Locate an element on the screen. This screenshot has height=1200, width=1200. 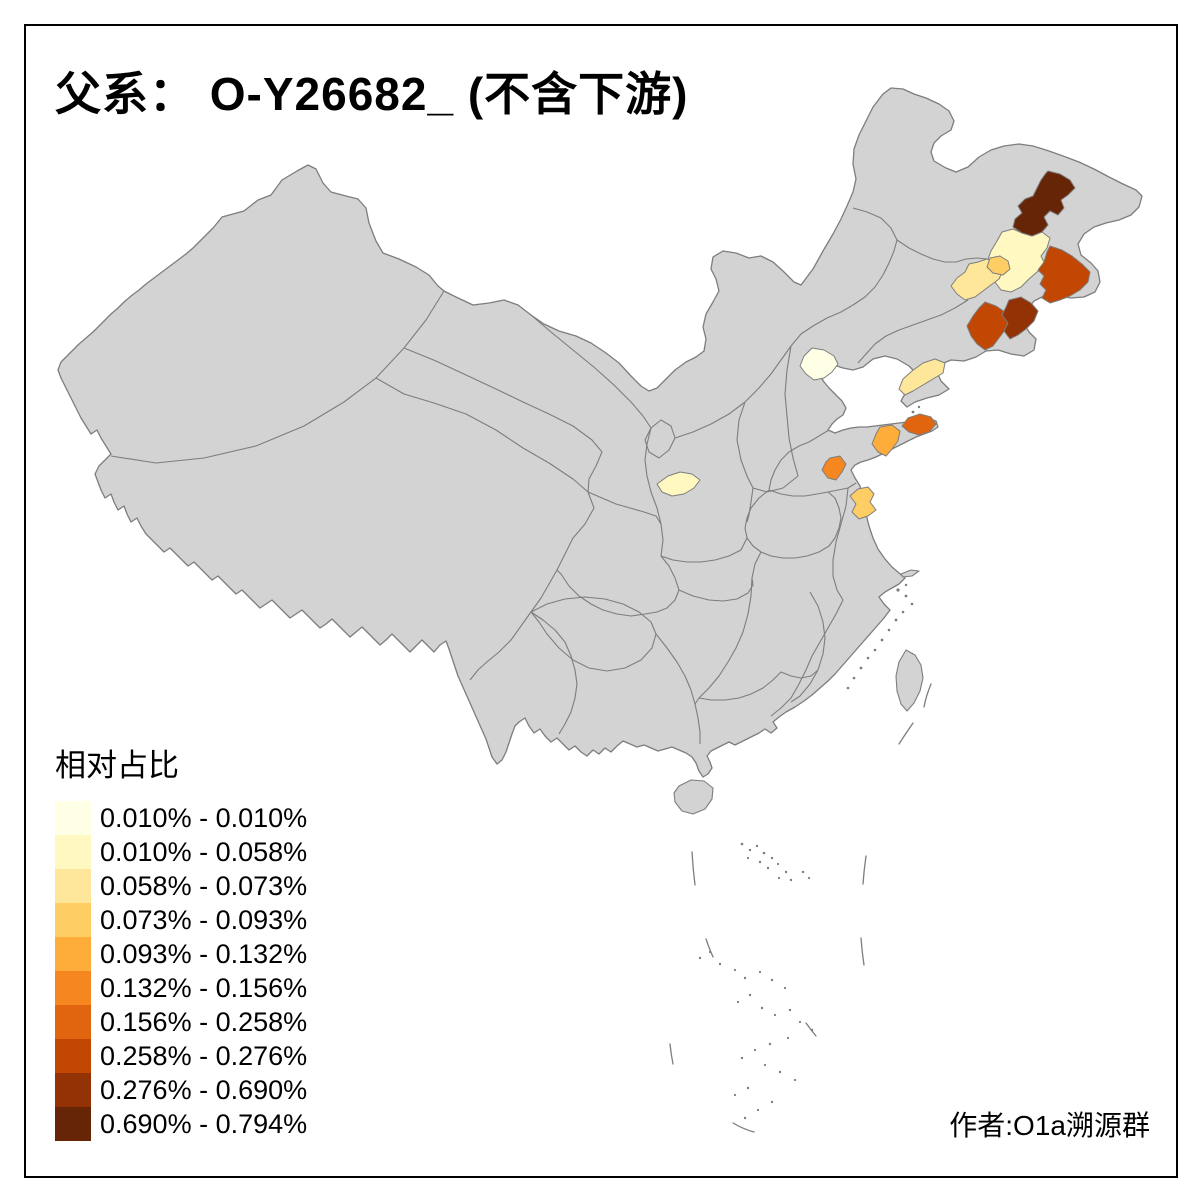
region-heilongjiang-central is located at coordinates (1044, 203).